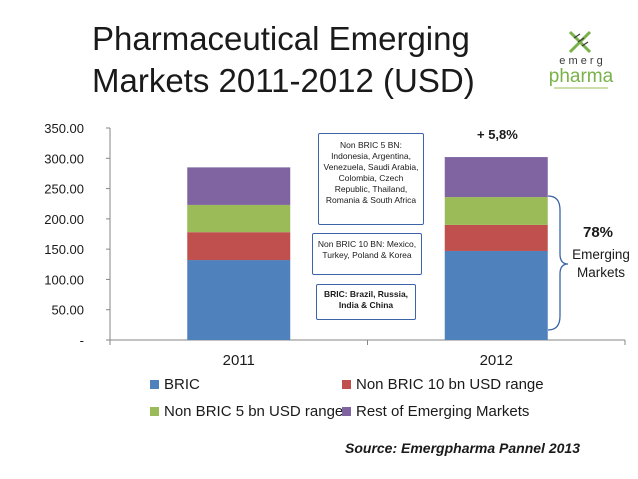 This screenshot has height=479, width=638. Describe the element at coordinates (67, 310) in the screenshot. I see `y-tick-label: 50.00` at that location.